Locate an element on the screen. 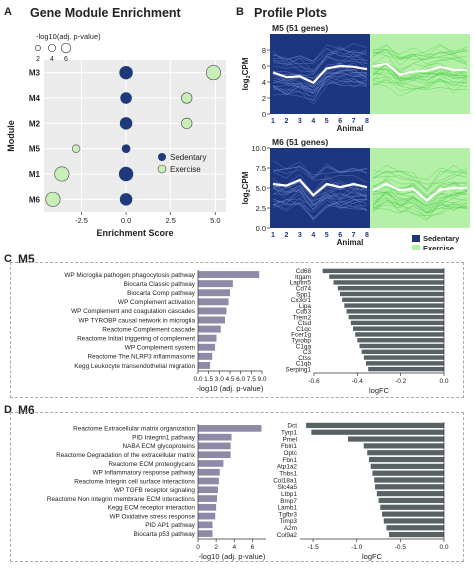 Image resolution: width=474 pixels, height=568 pixels. bar-category-label: Timp3 is located at coordinates (288, 521).